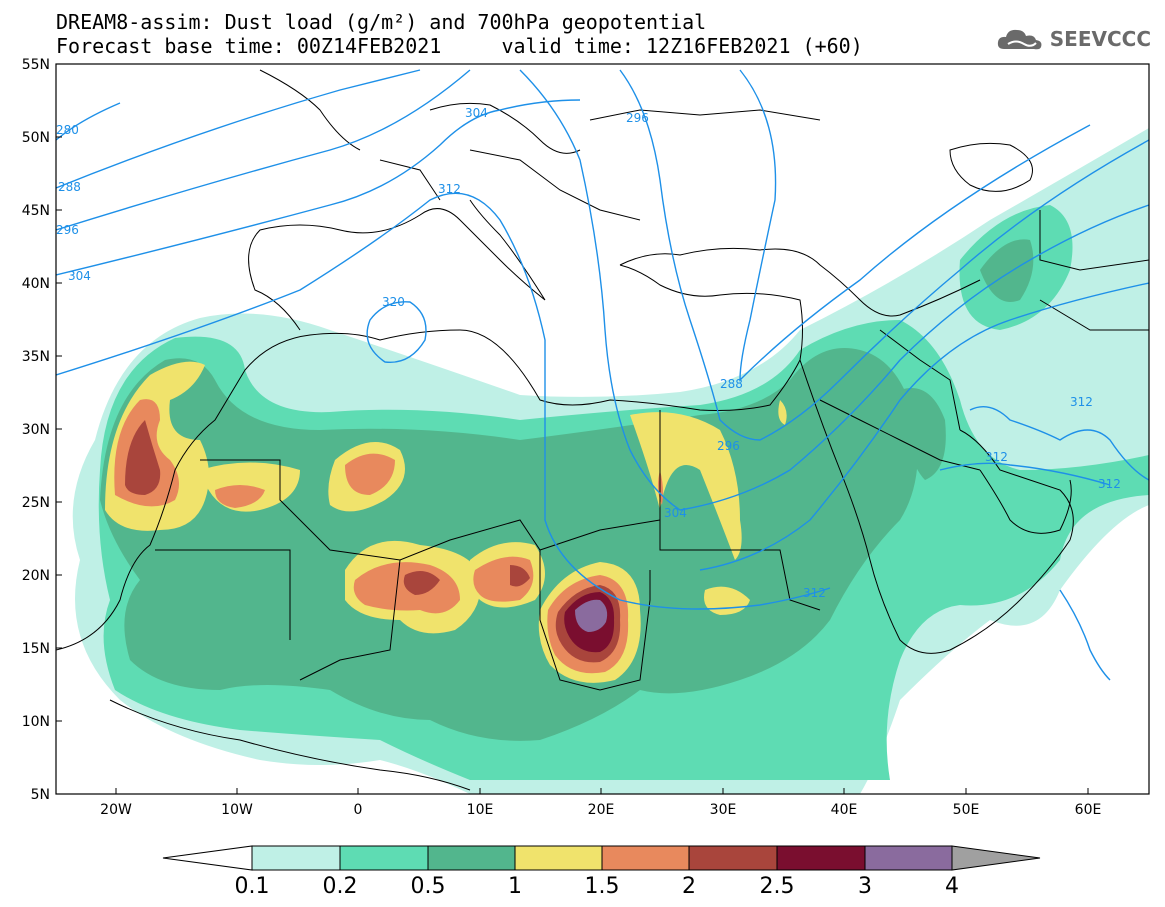  I want to click on longitude-axis: 20W 10W 0 10E 20E 30E 40E 50E 60E, so click(600, 803).